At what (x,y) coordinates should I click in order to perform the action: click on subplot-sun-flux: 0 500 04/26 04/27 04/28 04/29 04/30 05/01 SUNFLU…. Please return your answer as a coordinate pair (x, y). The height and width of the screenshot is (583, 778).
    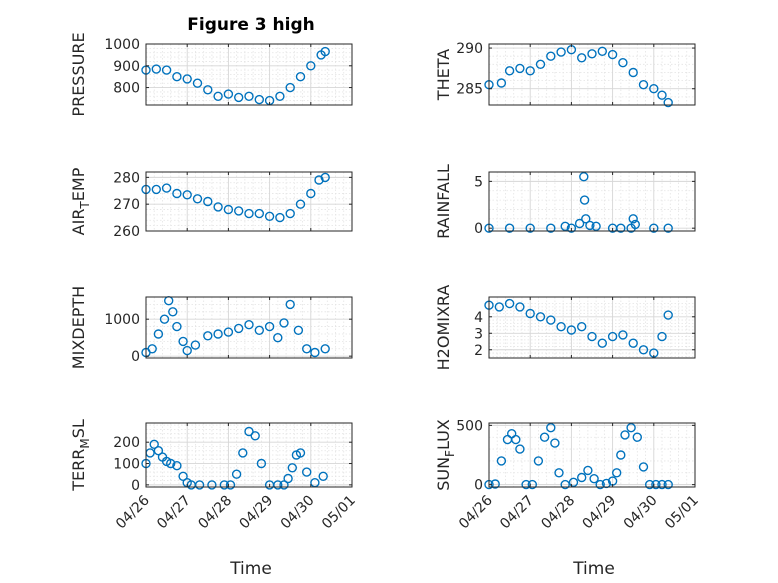
    Looking at the image, I should click on (568, 475).